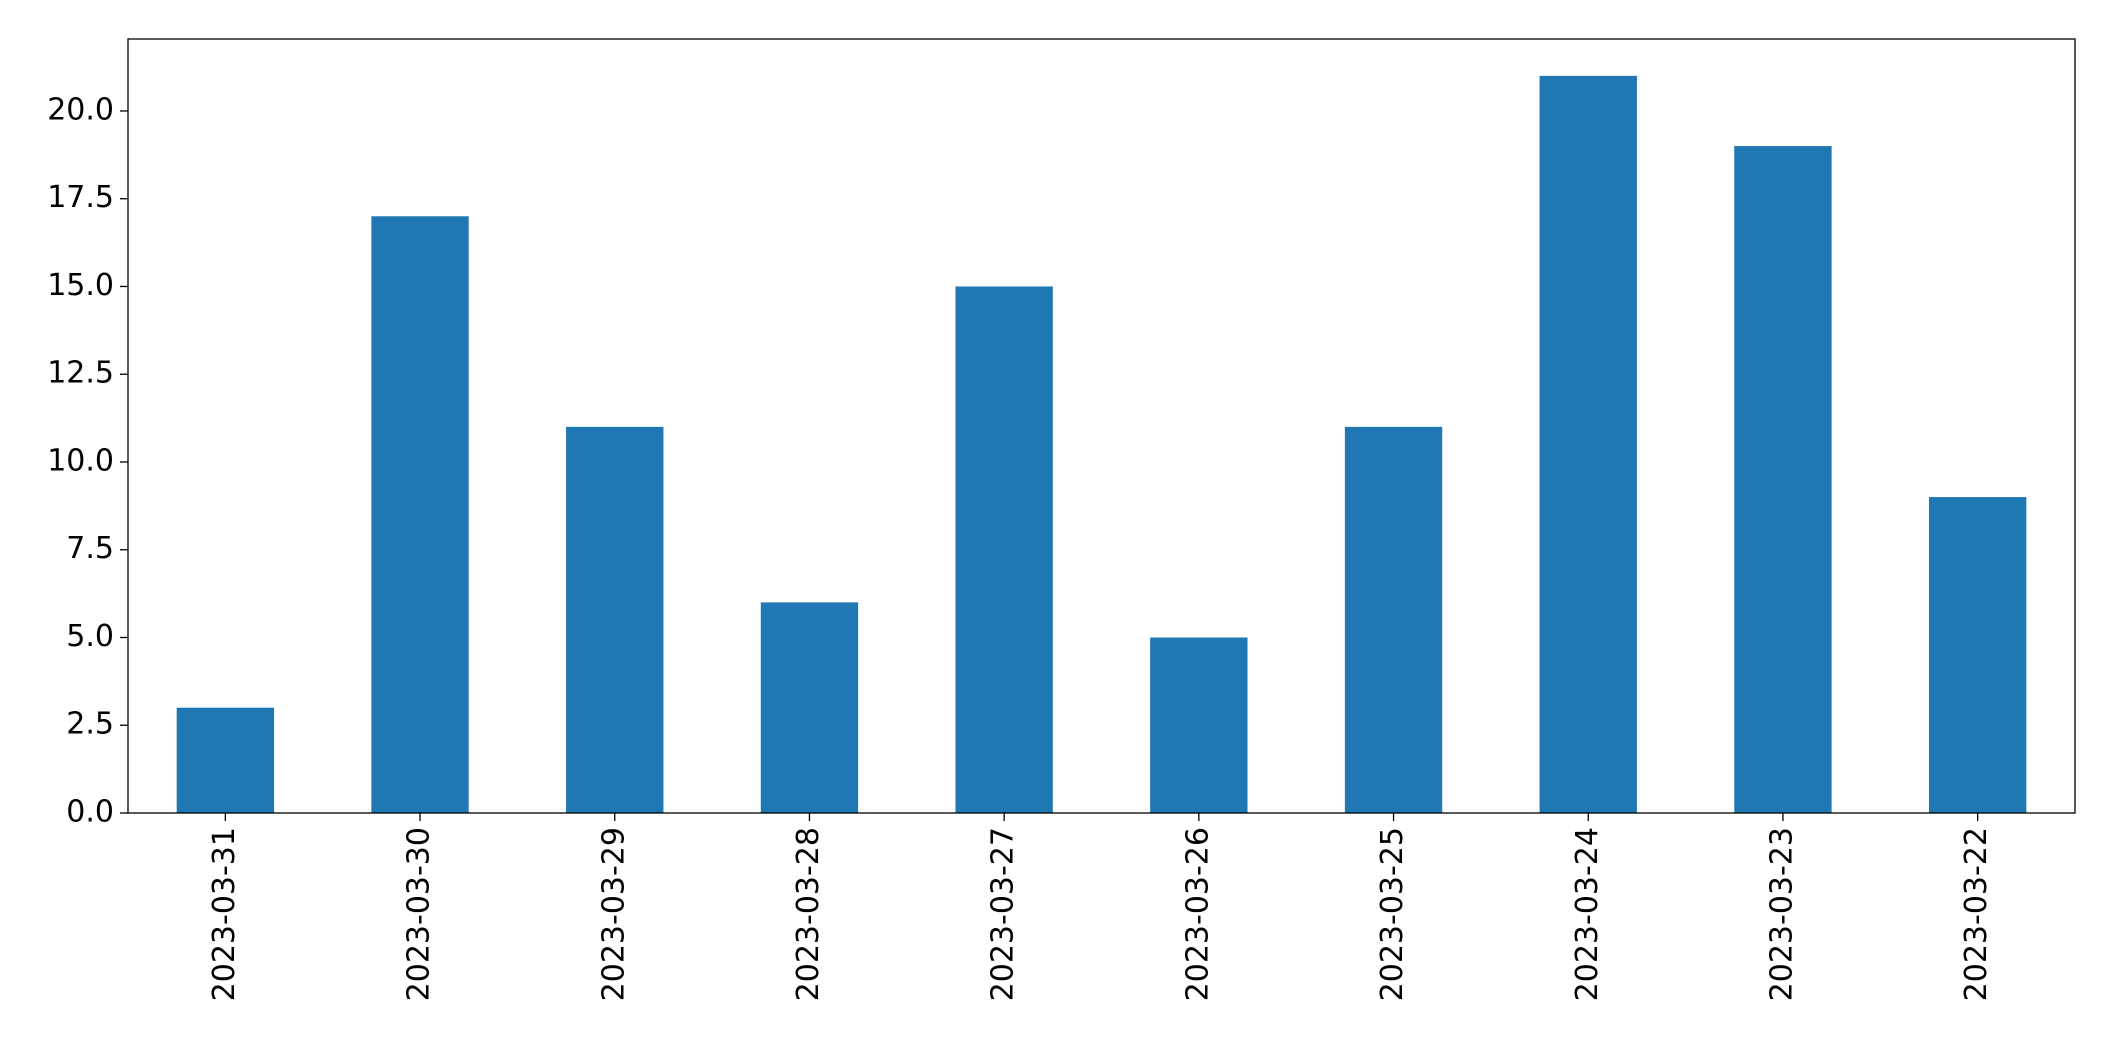 This screenshot has height=1061, width=2104. I want to click on y-tick-label: 17.5, so click(80, 197).